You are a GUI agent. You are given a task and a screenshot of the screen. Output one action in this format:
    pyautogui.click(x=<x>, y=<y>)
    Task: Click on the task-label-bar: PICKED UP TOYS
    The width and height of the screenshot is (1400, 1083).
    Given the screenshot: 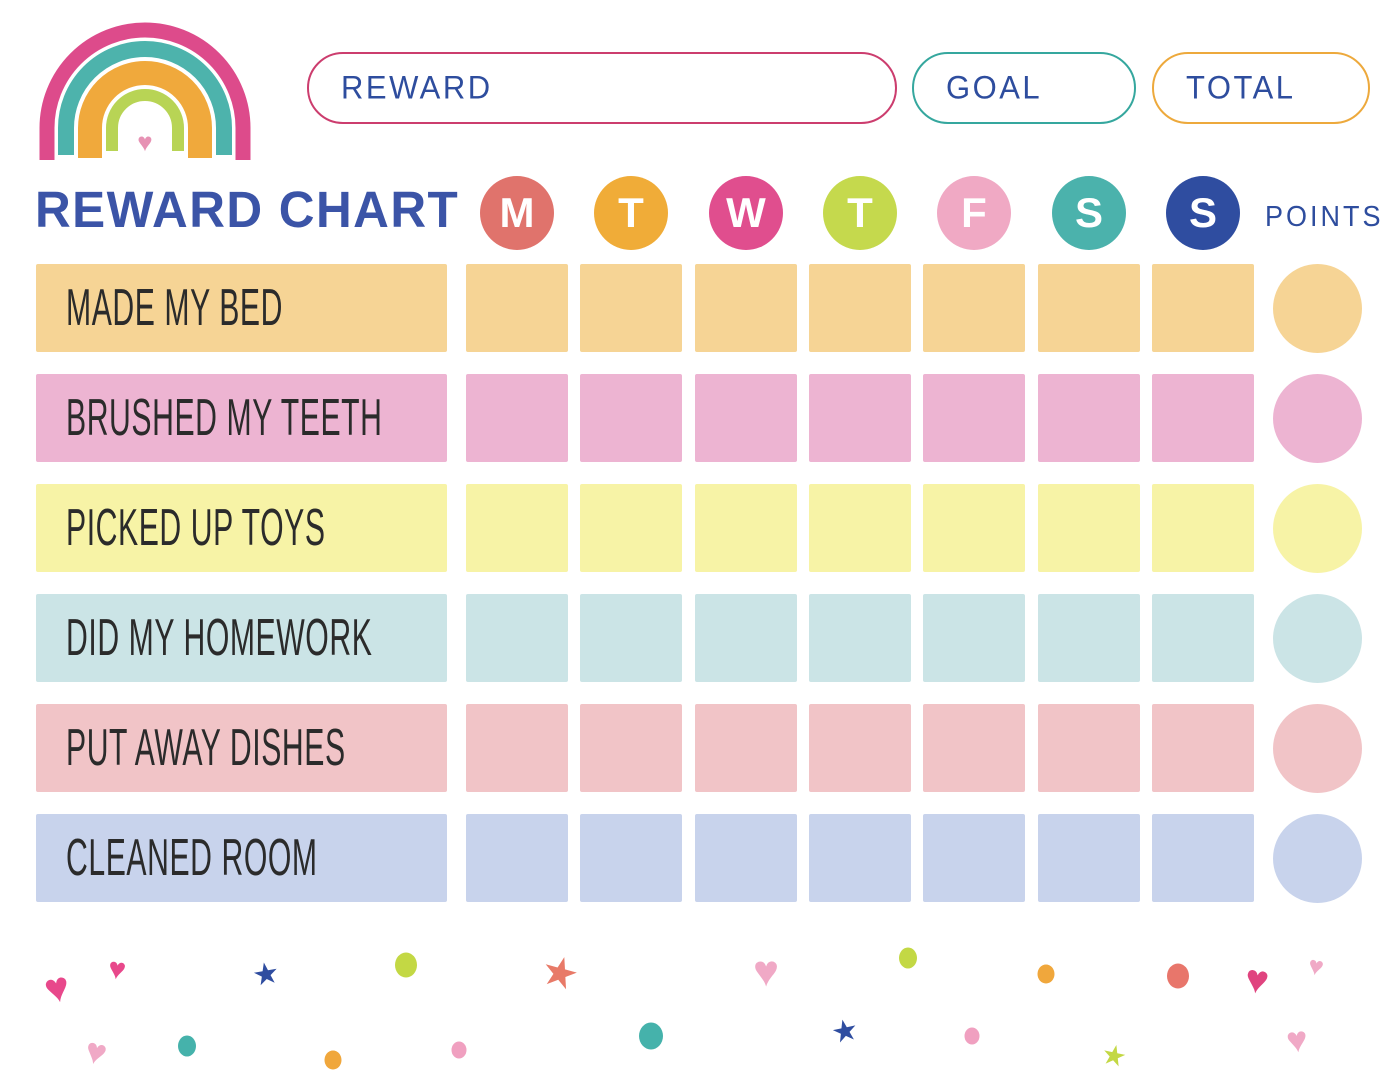 What is the action you would take?
    pyautogui.click(x=241, y=528)
    